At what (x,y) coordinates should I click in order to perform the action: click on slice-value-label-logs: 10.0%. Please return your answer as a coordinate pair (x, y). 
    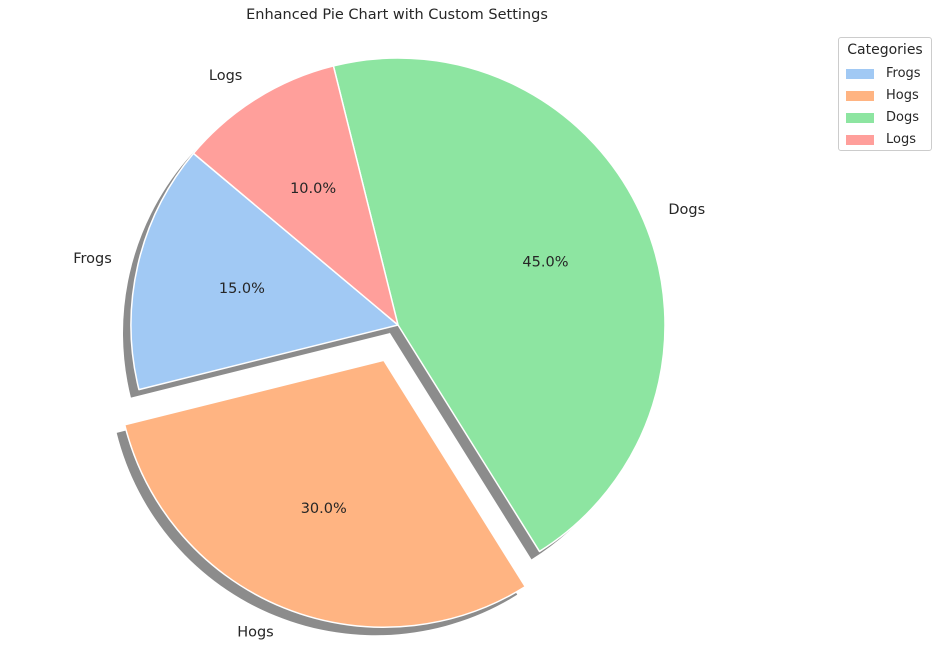
    Looking at the image, I should click on (313, 189).